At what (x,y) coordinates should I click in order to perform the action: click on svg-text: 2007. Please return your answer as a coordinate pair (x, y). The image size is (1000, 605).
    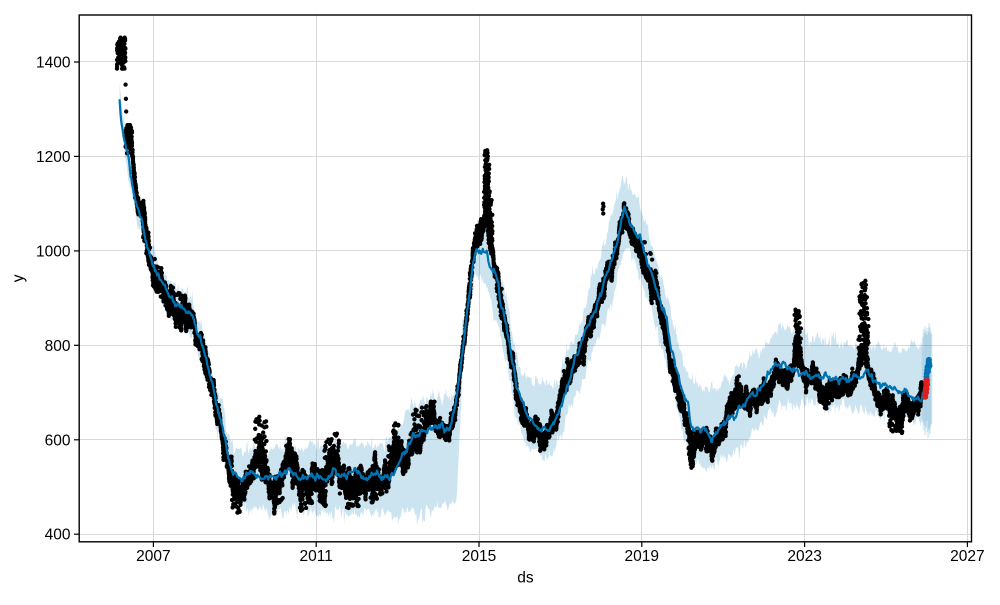
    Looking at the image, I should click on (153, 556).